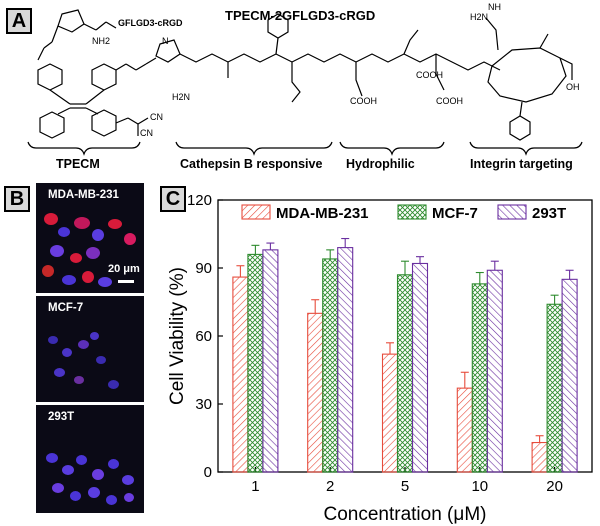 The width and height of the screenshot is (600, 526). I want to click on y-tick-label-1: 30, so click(203, 404).